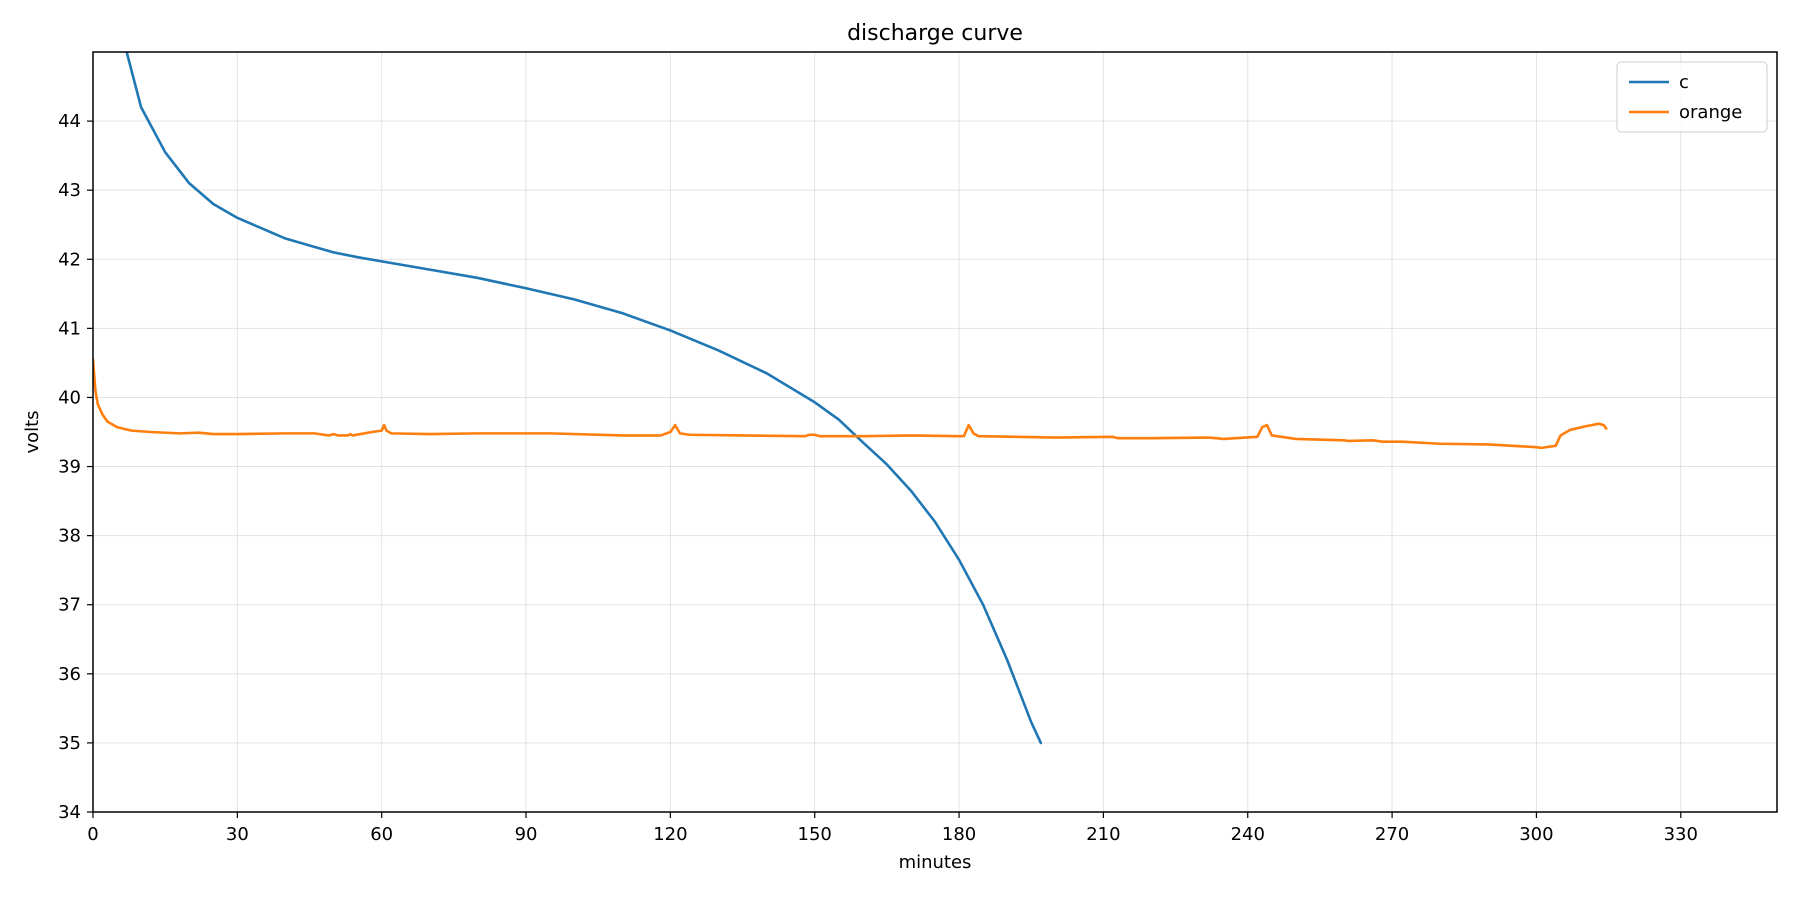 The image size is (1800, 900). I want to click on x-tick-label: 90, so click(526, 834).